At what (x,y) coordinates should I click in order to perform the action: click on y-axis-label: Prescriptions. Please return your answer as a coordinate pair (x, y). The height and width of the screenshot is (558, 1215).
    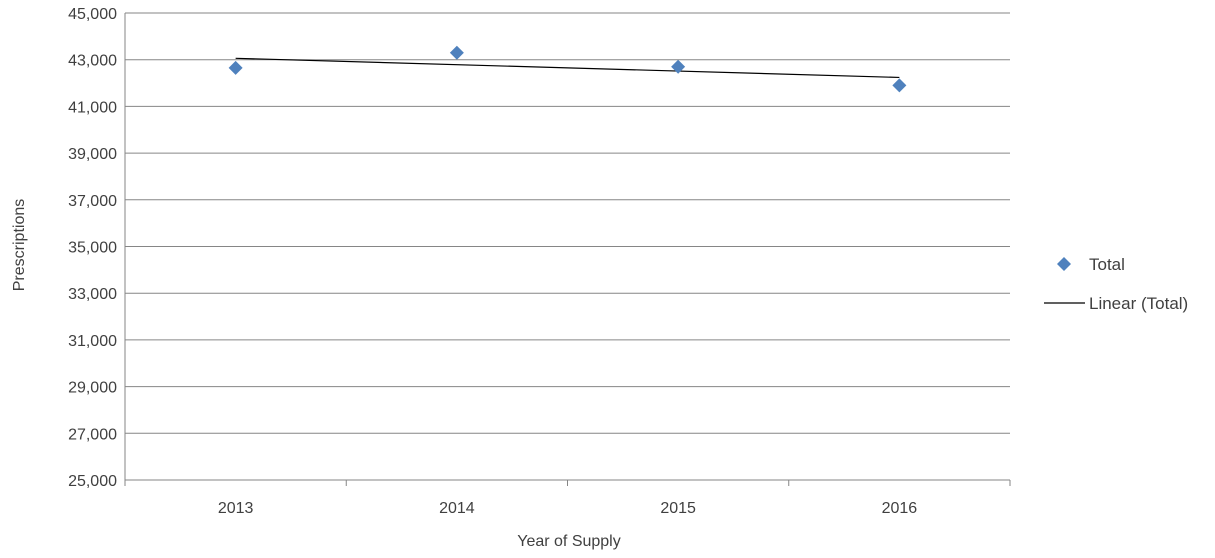
    Looking at the image, I should click on (19, 245).